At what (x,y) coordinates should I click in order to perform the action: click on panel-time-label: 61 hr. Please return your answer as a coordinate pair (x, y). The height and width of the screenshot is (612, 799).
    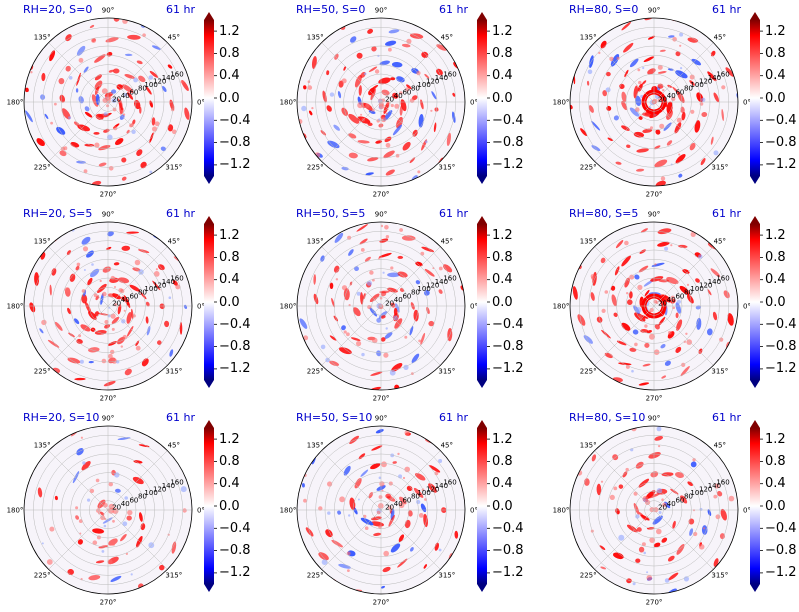
    Looking at the image, I should click on (453, 417).